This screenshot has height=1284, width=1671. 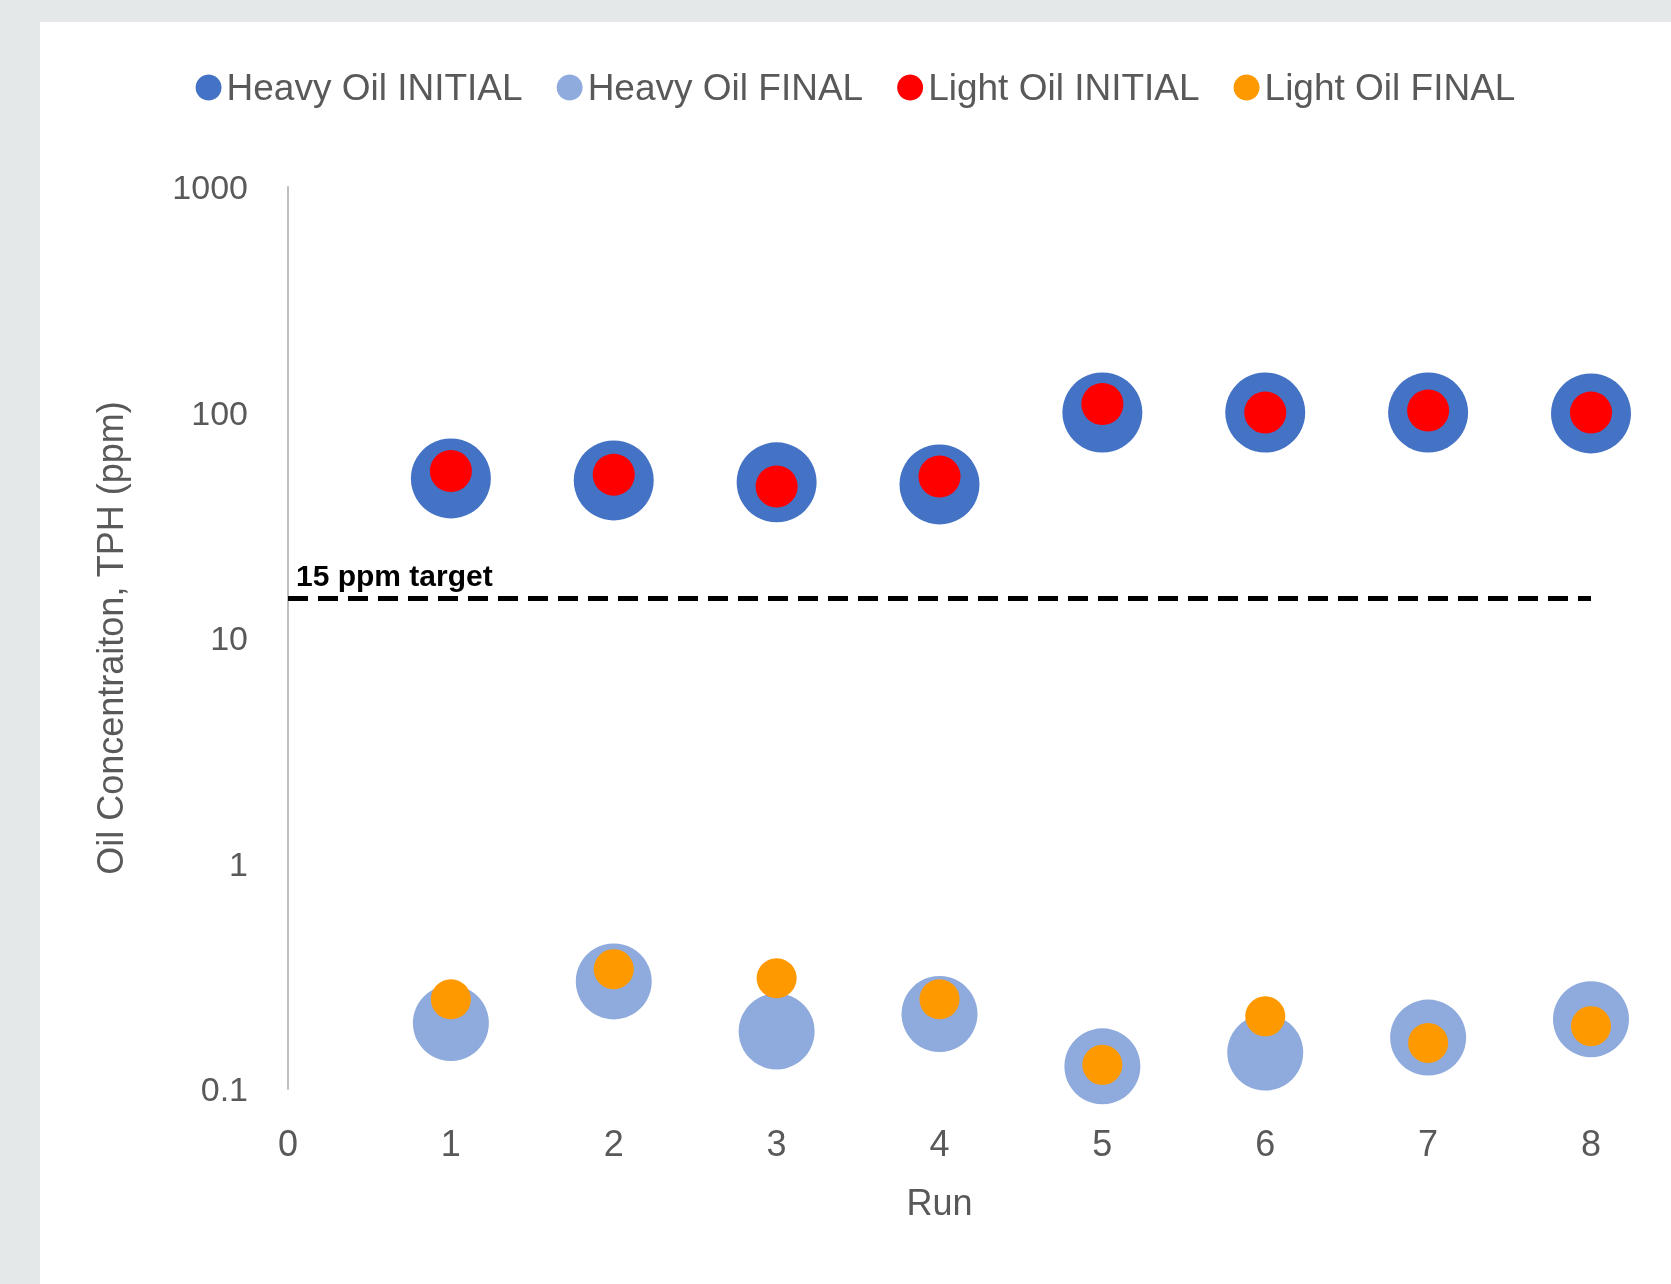 What do you see at coordinates (1591, 1143) in the screenshot?
I see `x-tick-label: 8` at bounding box center [1591, 1143].